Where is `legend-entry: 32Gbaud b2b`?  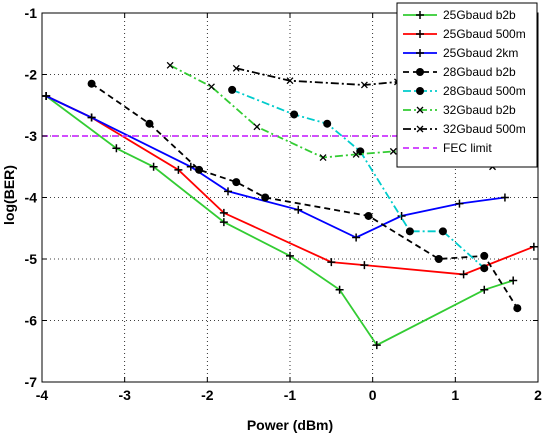 legend-entry: 32Gbaud b2b is located at coordinates (459, 110).